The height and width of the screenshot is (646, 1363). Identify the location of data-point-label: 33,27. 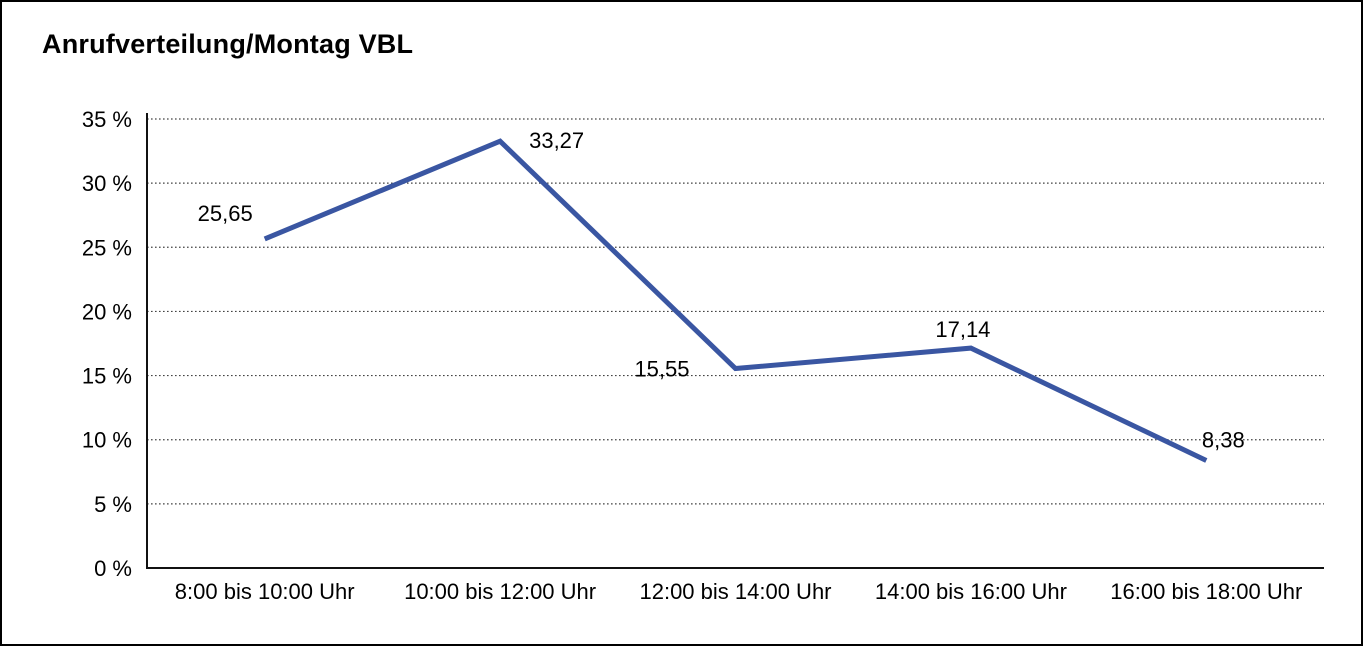
(556, 140).